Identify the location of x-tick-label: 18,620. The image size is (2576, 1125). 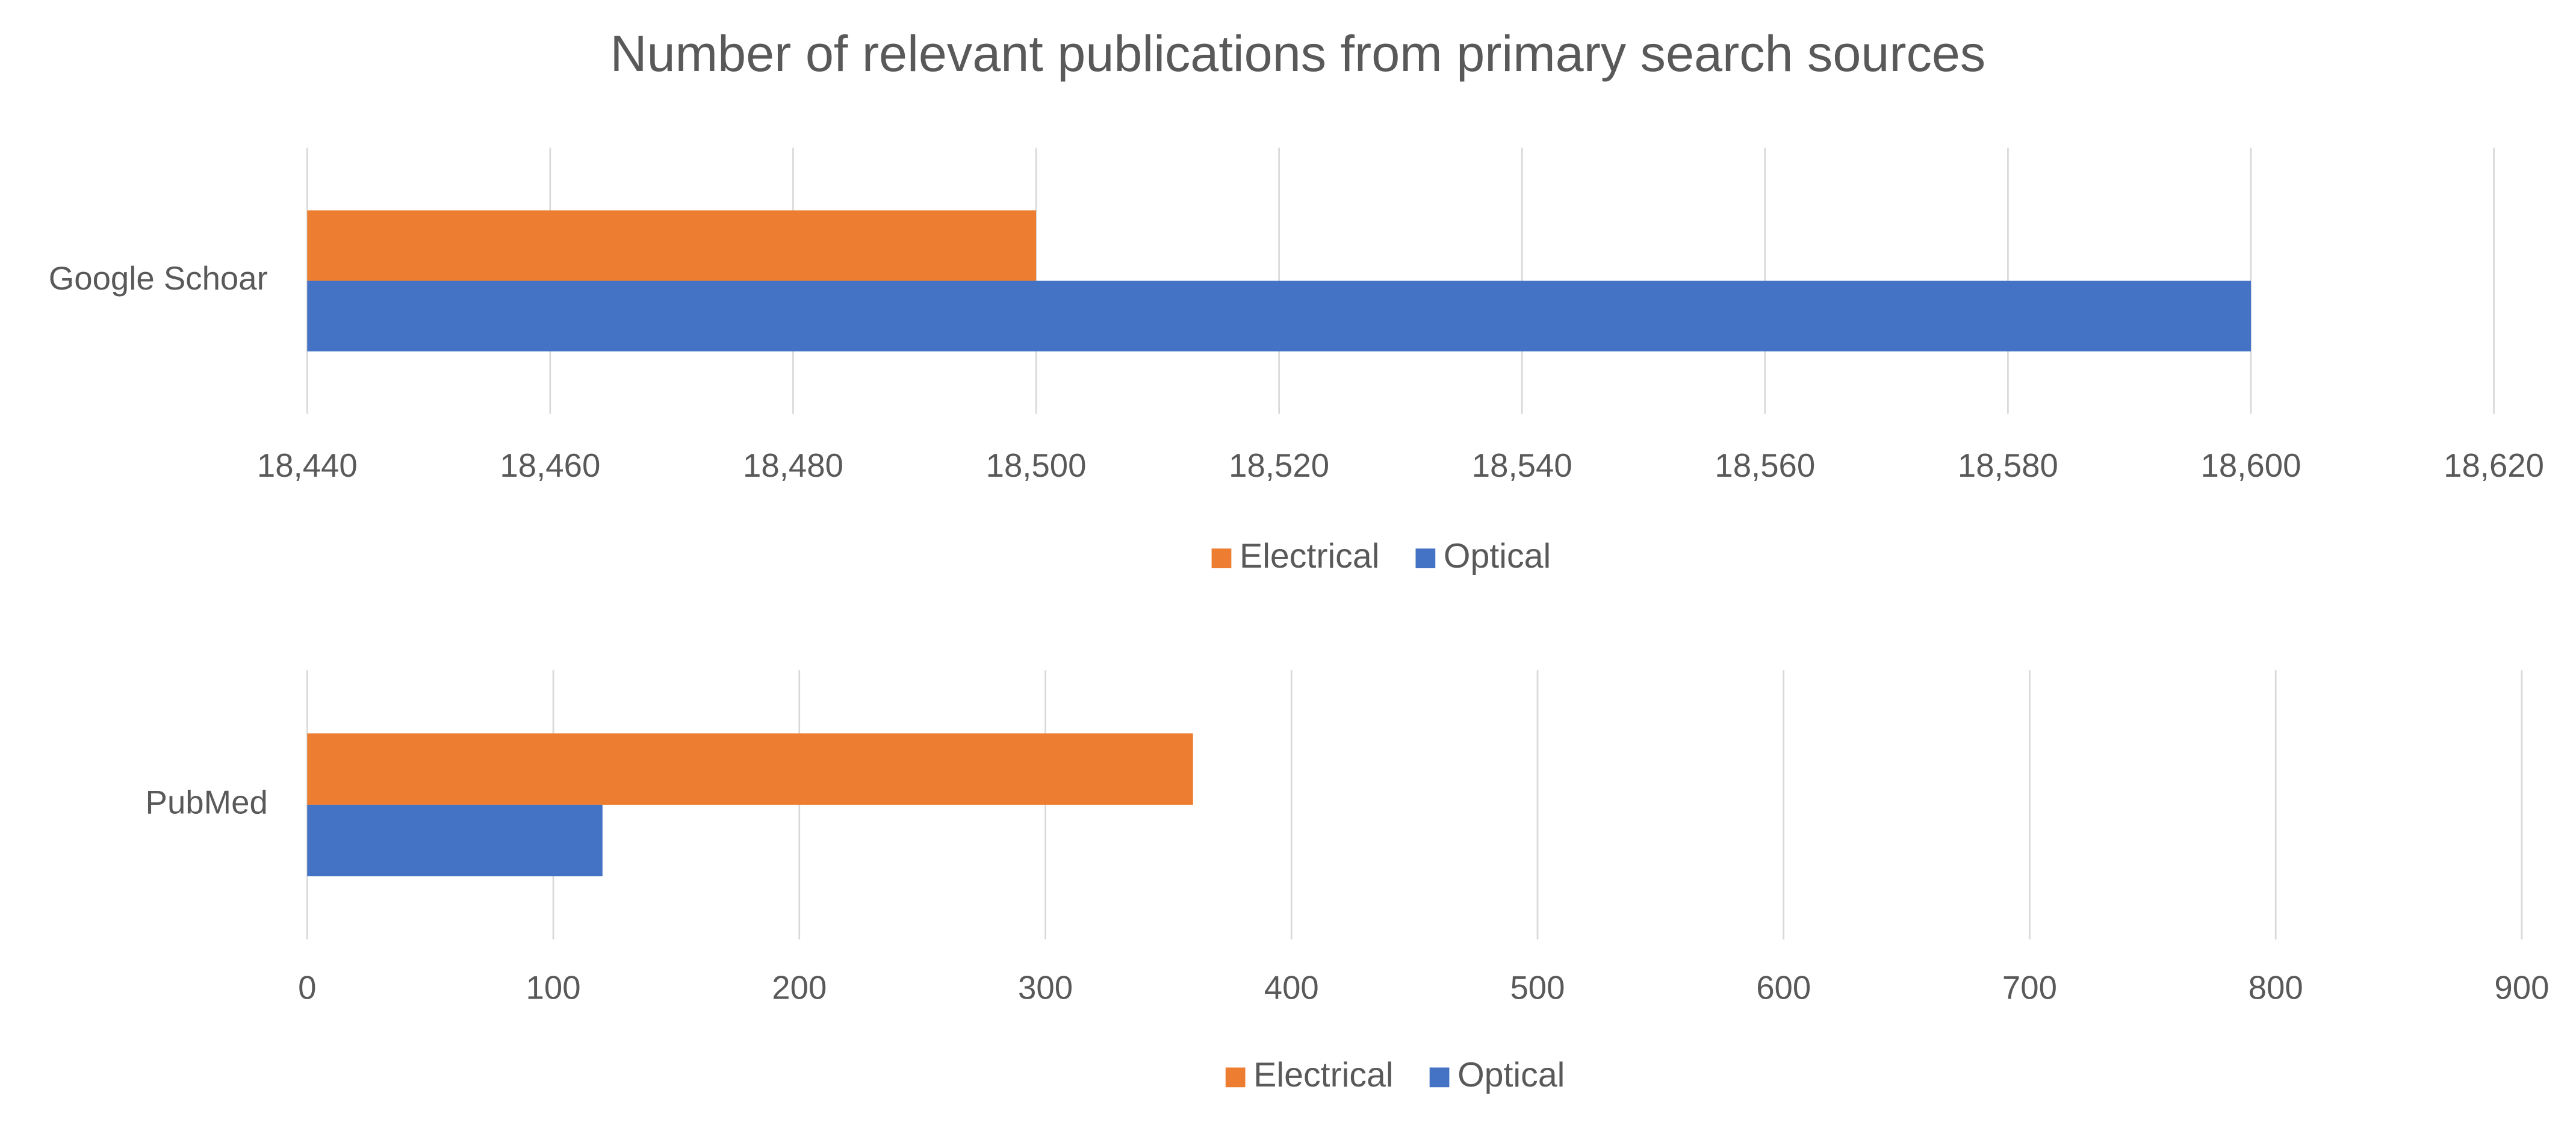
(2494, 465).